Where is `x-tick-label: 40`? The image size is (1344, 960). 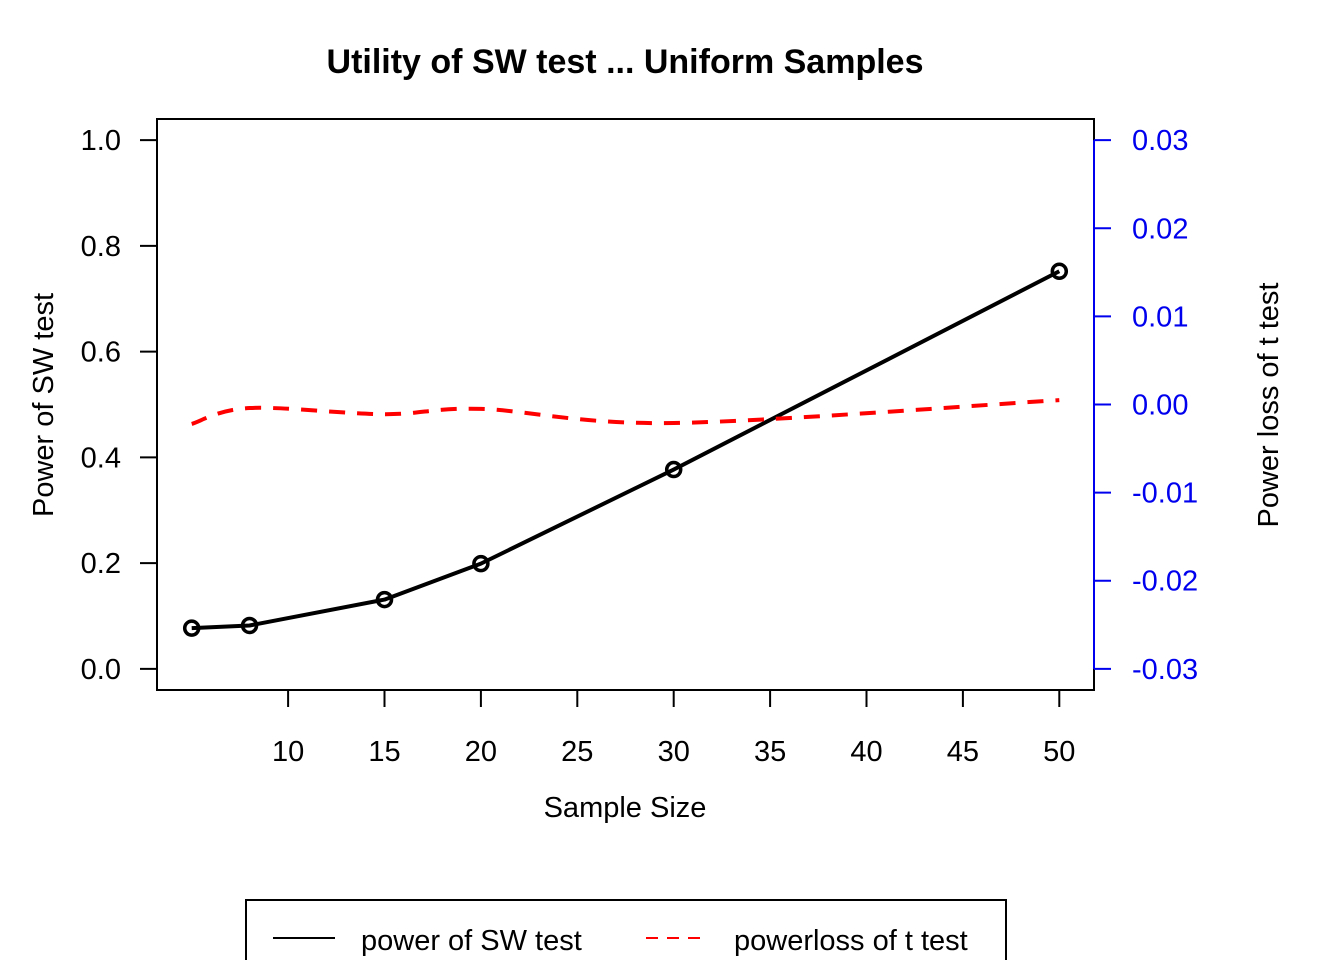 x-tick-label: 40 is located at coordinates (866, 752).